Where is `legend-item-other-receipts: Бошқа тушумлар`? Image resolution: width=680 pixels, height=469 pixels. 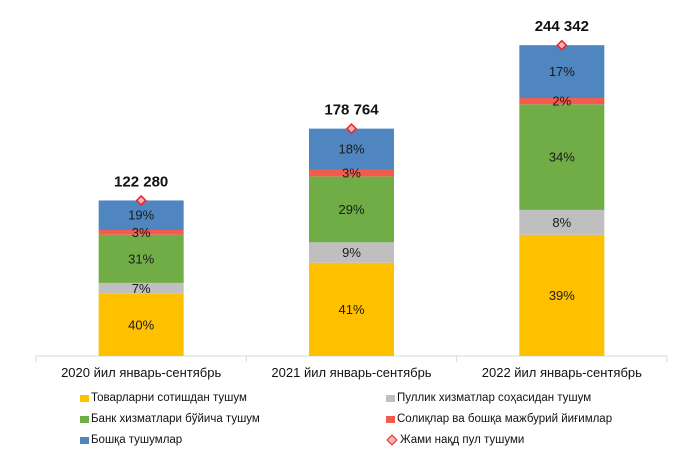 legend-item-other-receipts: Бошқа тушумлар is located at coordinates (131, 440).